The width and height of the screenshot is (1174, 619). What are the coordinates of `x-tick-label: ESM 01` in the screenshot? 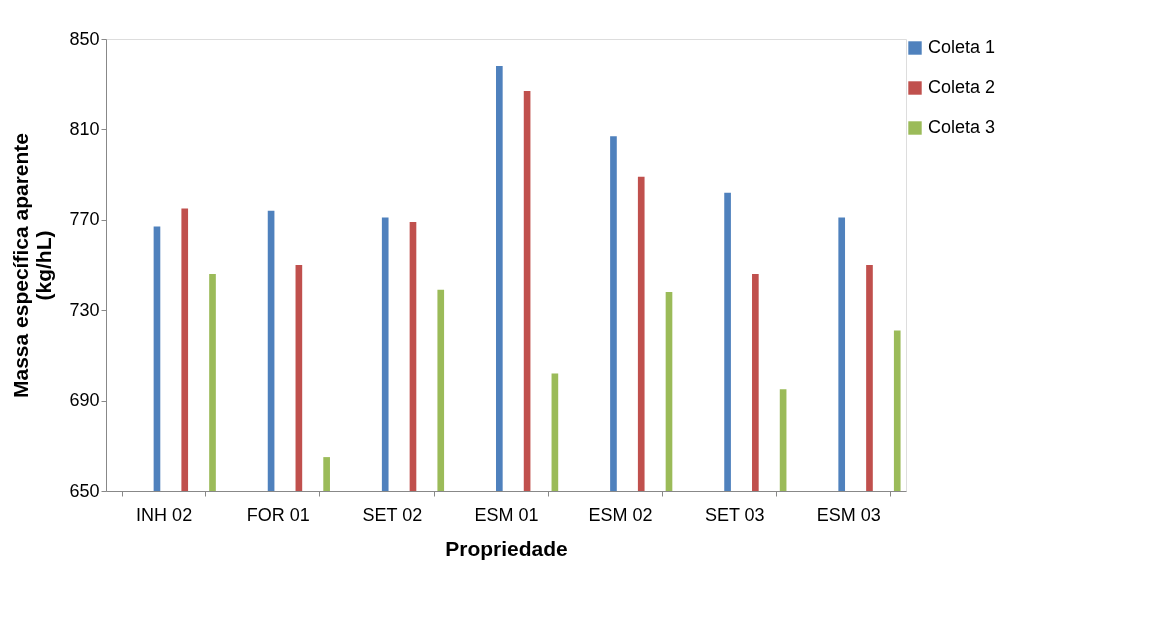 It's located at (506, 514).